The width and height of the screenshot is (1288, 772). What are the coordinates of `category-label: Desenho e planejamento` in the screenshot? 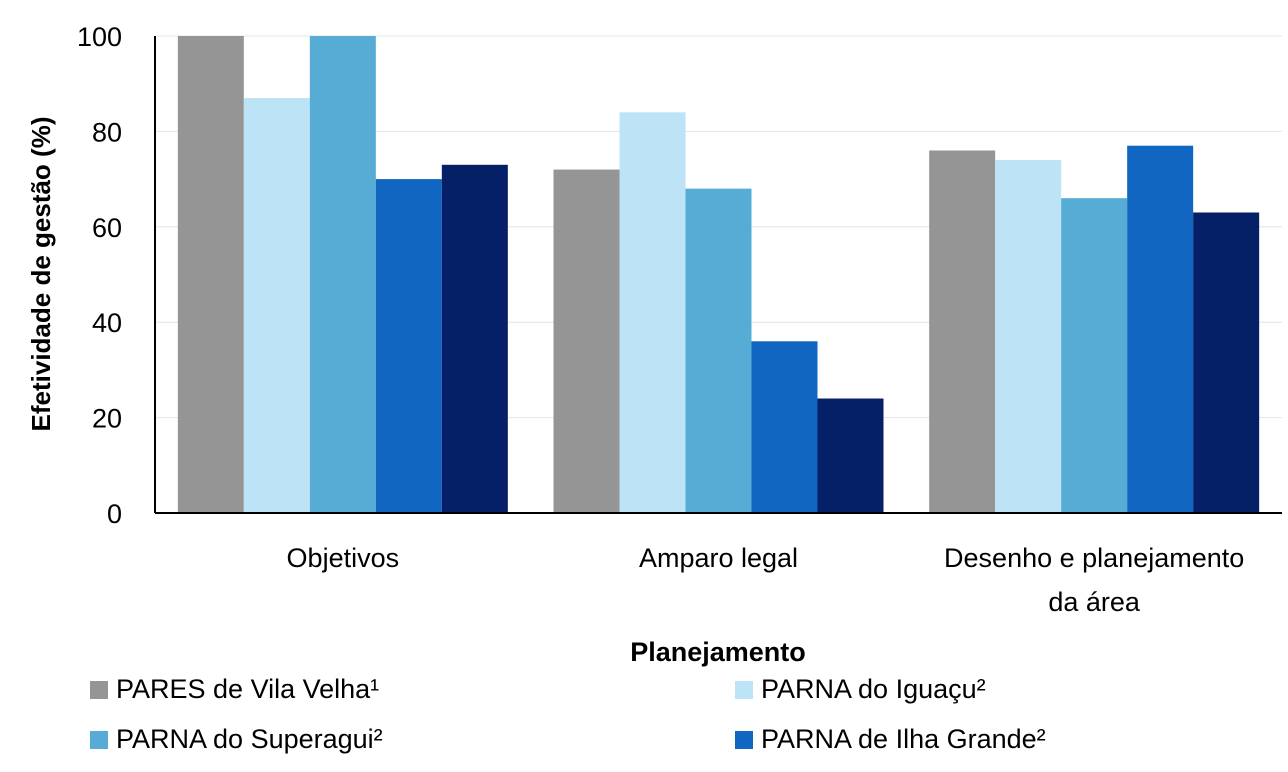 It's located at (1094, 558).